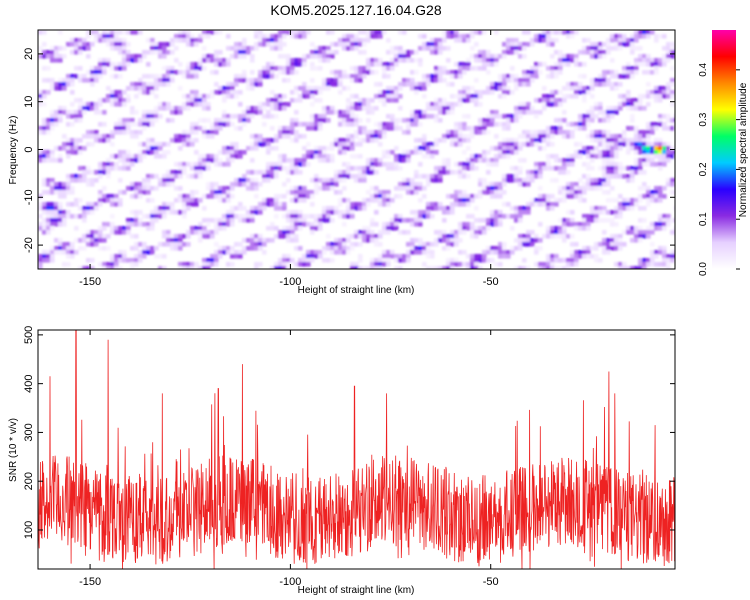  Describe the element at coordinates (29, 481) in the screenshot. I see `y-tick-label: 200` at that location.